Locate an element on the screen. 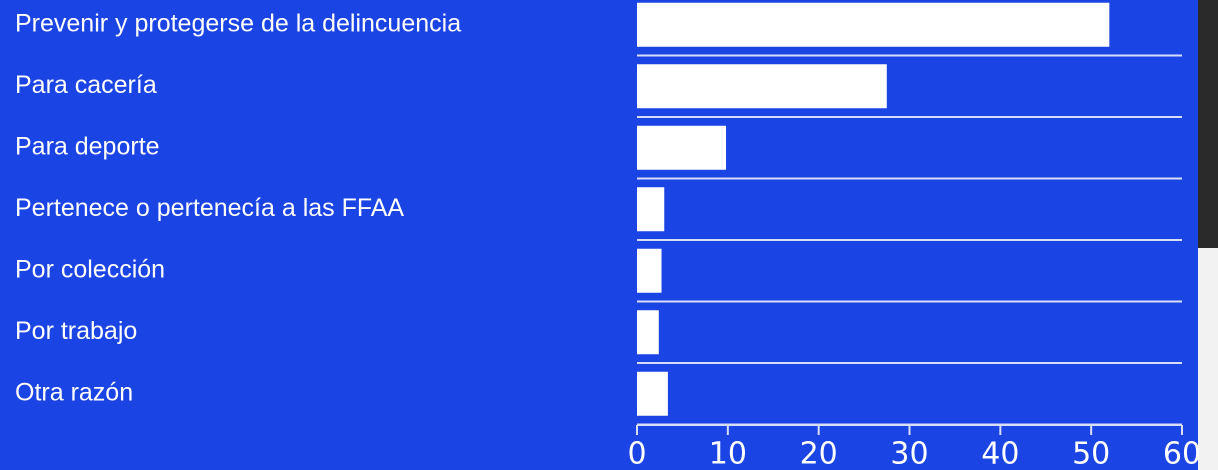 The height and width of the screenshot is (470, 1218). x-tick-label: 40 is located at coordinates (1000, 453).